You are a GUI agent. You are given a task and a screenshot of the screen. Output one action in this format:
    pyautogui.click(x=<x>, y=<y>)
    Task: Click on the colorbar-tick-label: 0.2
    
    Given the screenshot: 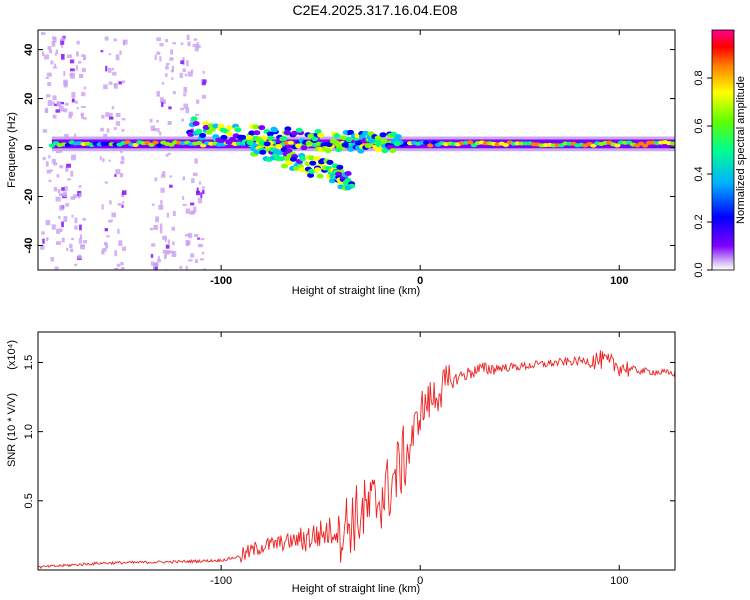 What is the action you would take?
    pyautogui.click(x=699, y=221)
    